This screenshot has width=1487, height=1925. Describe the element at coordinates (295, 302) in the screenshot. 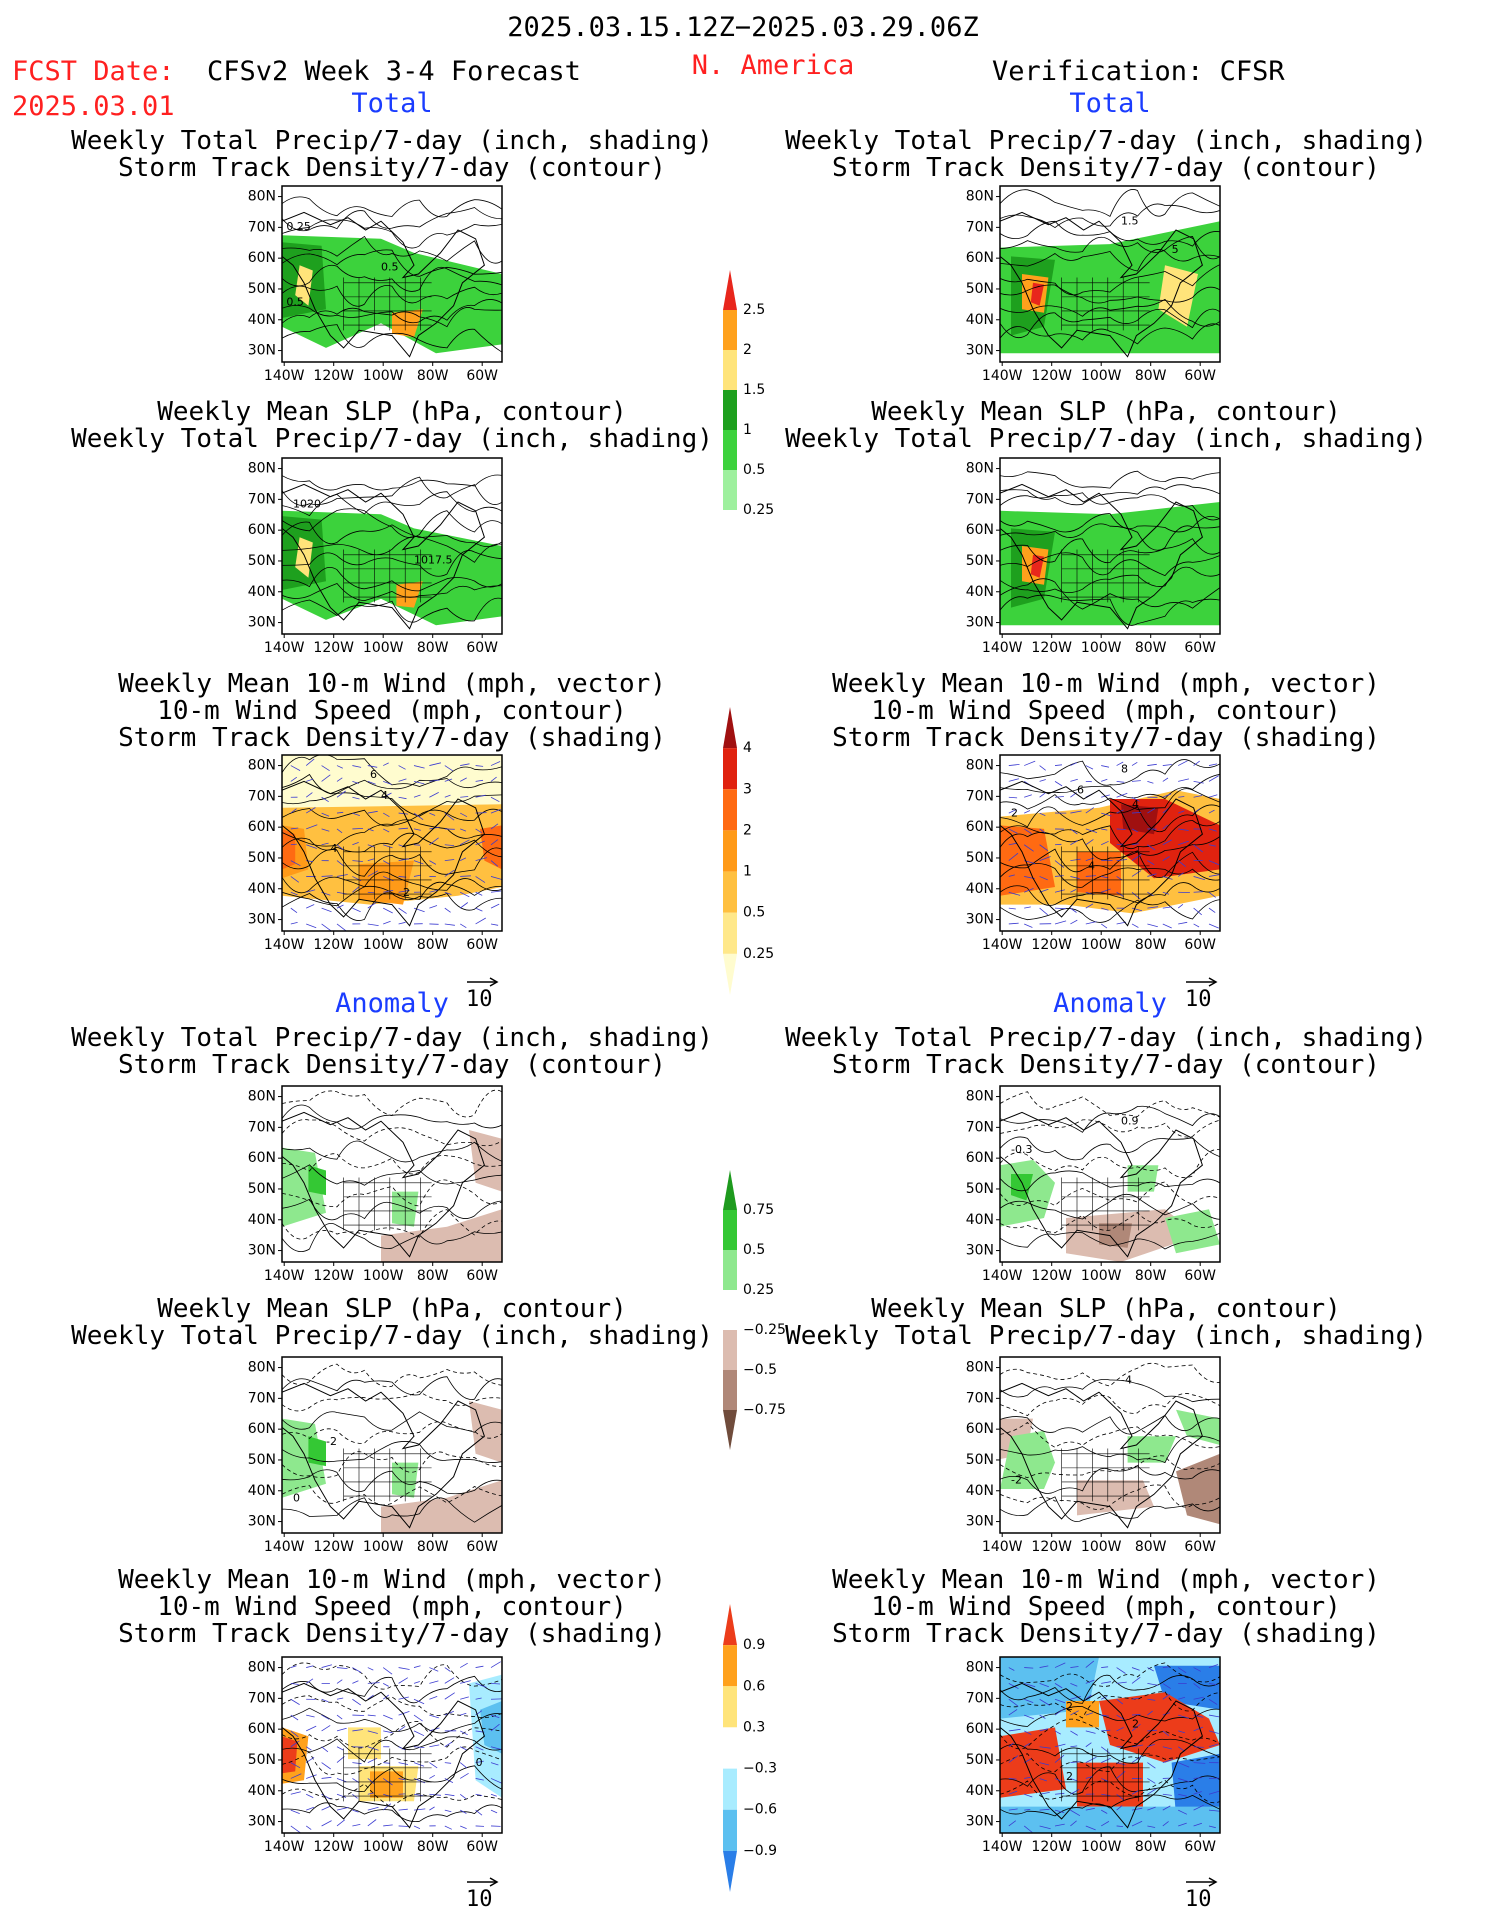

I see `contour-label: 0.5` at that location.